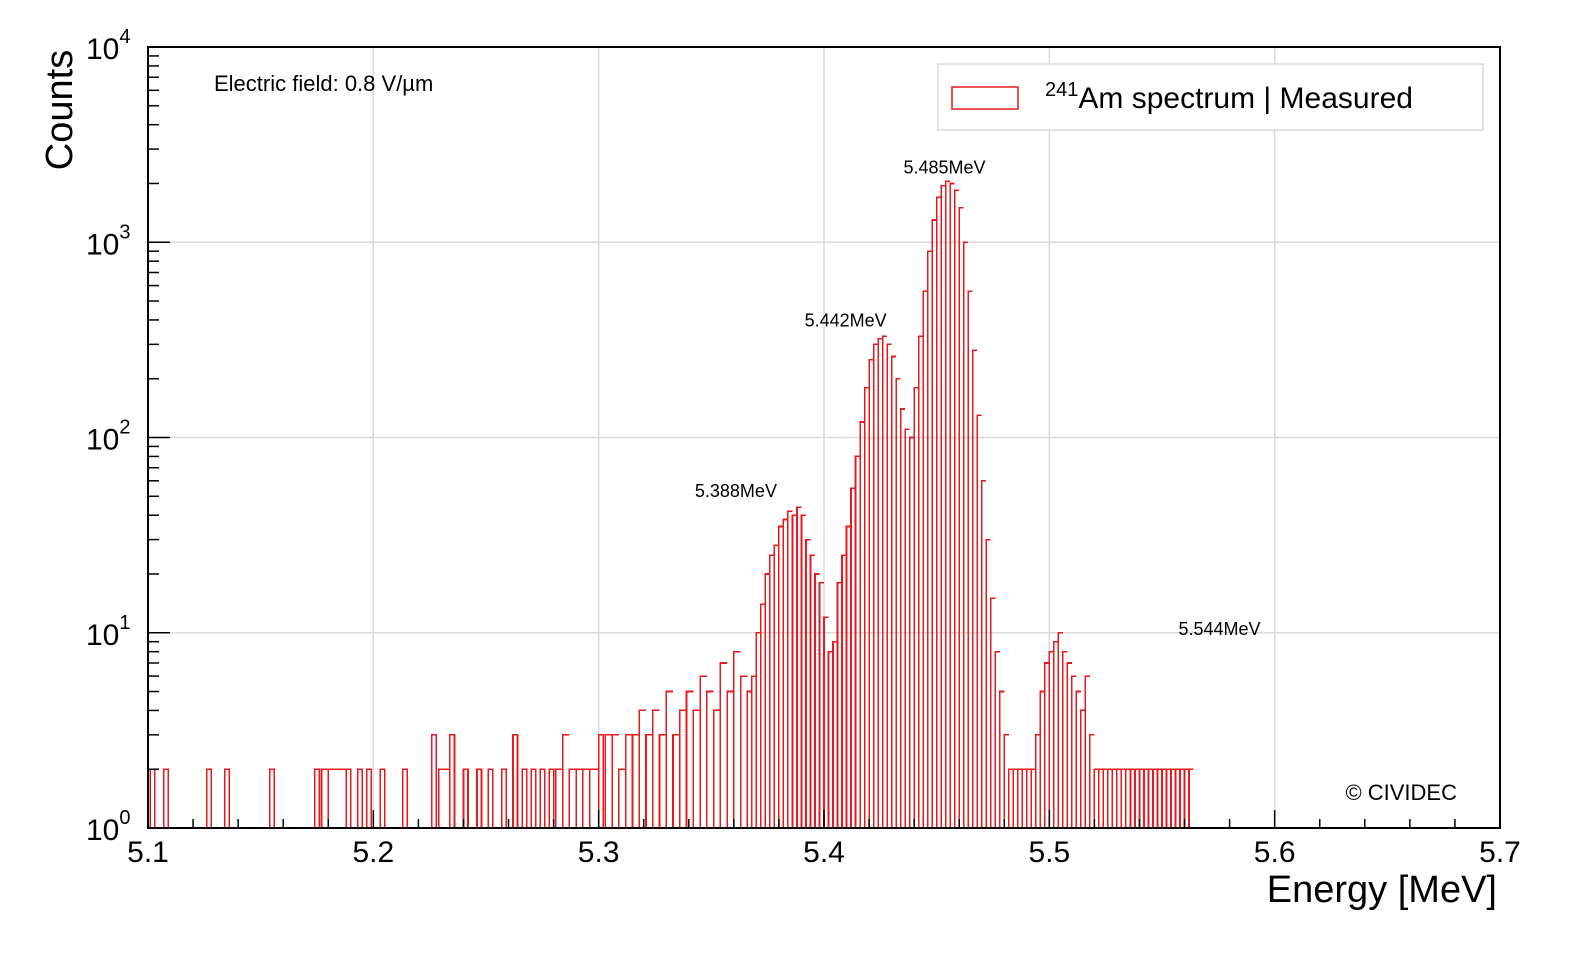 The width and height of the screenshot is (1578, 956). I want to click on legend-box, so click(1210, 97).